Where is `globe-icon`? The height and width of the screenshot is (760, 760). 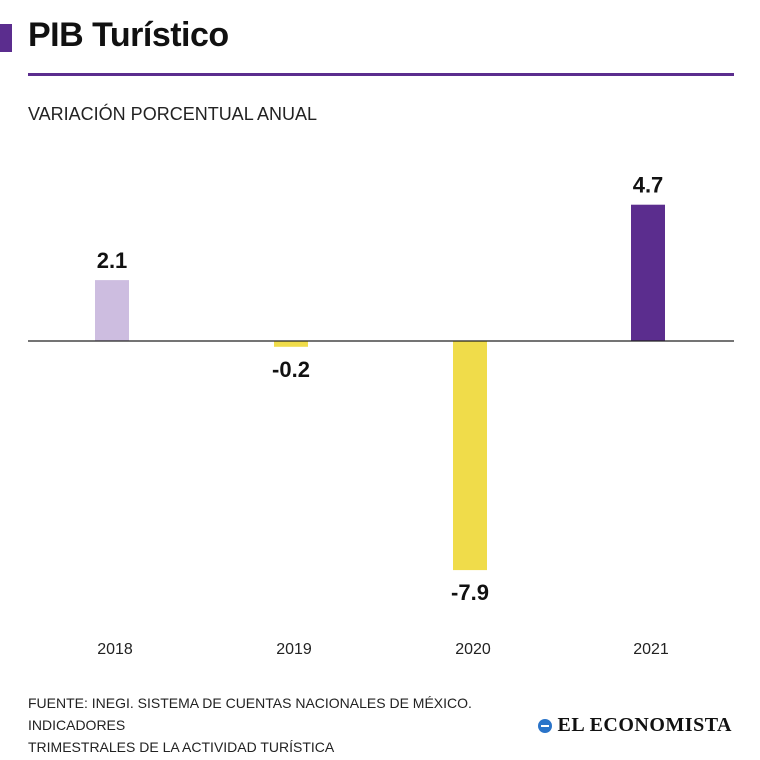
globe-icon is located at coordinates (544, 725).